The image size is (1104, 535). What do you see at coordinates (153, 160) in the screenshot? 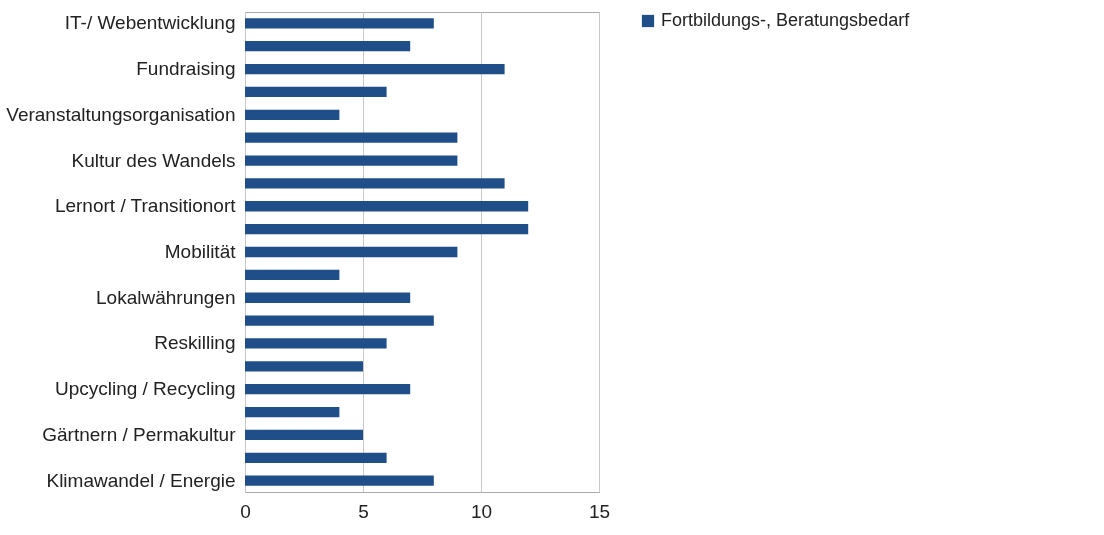
I see `y-tick-label: Kultur des Wandels` at bounding box center [153, 160].